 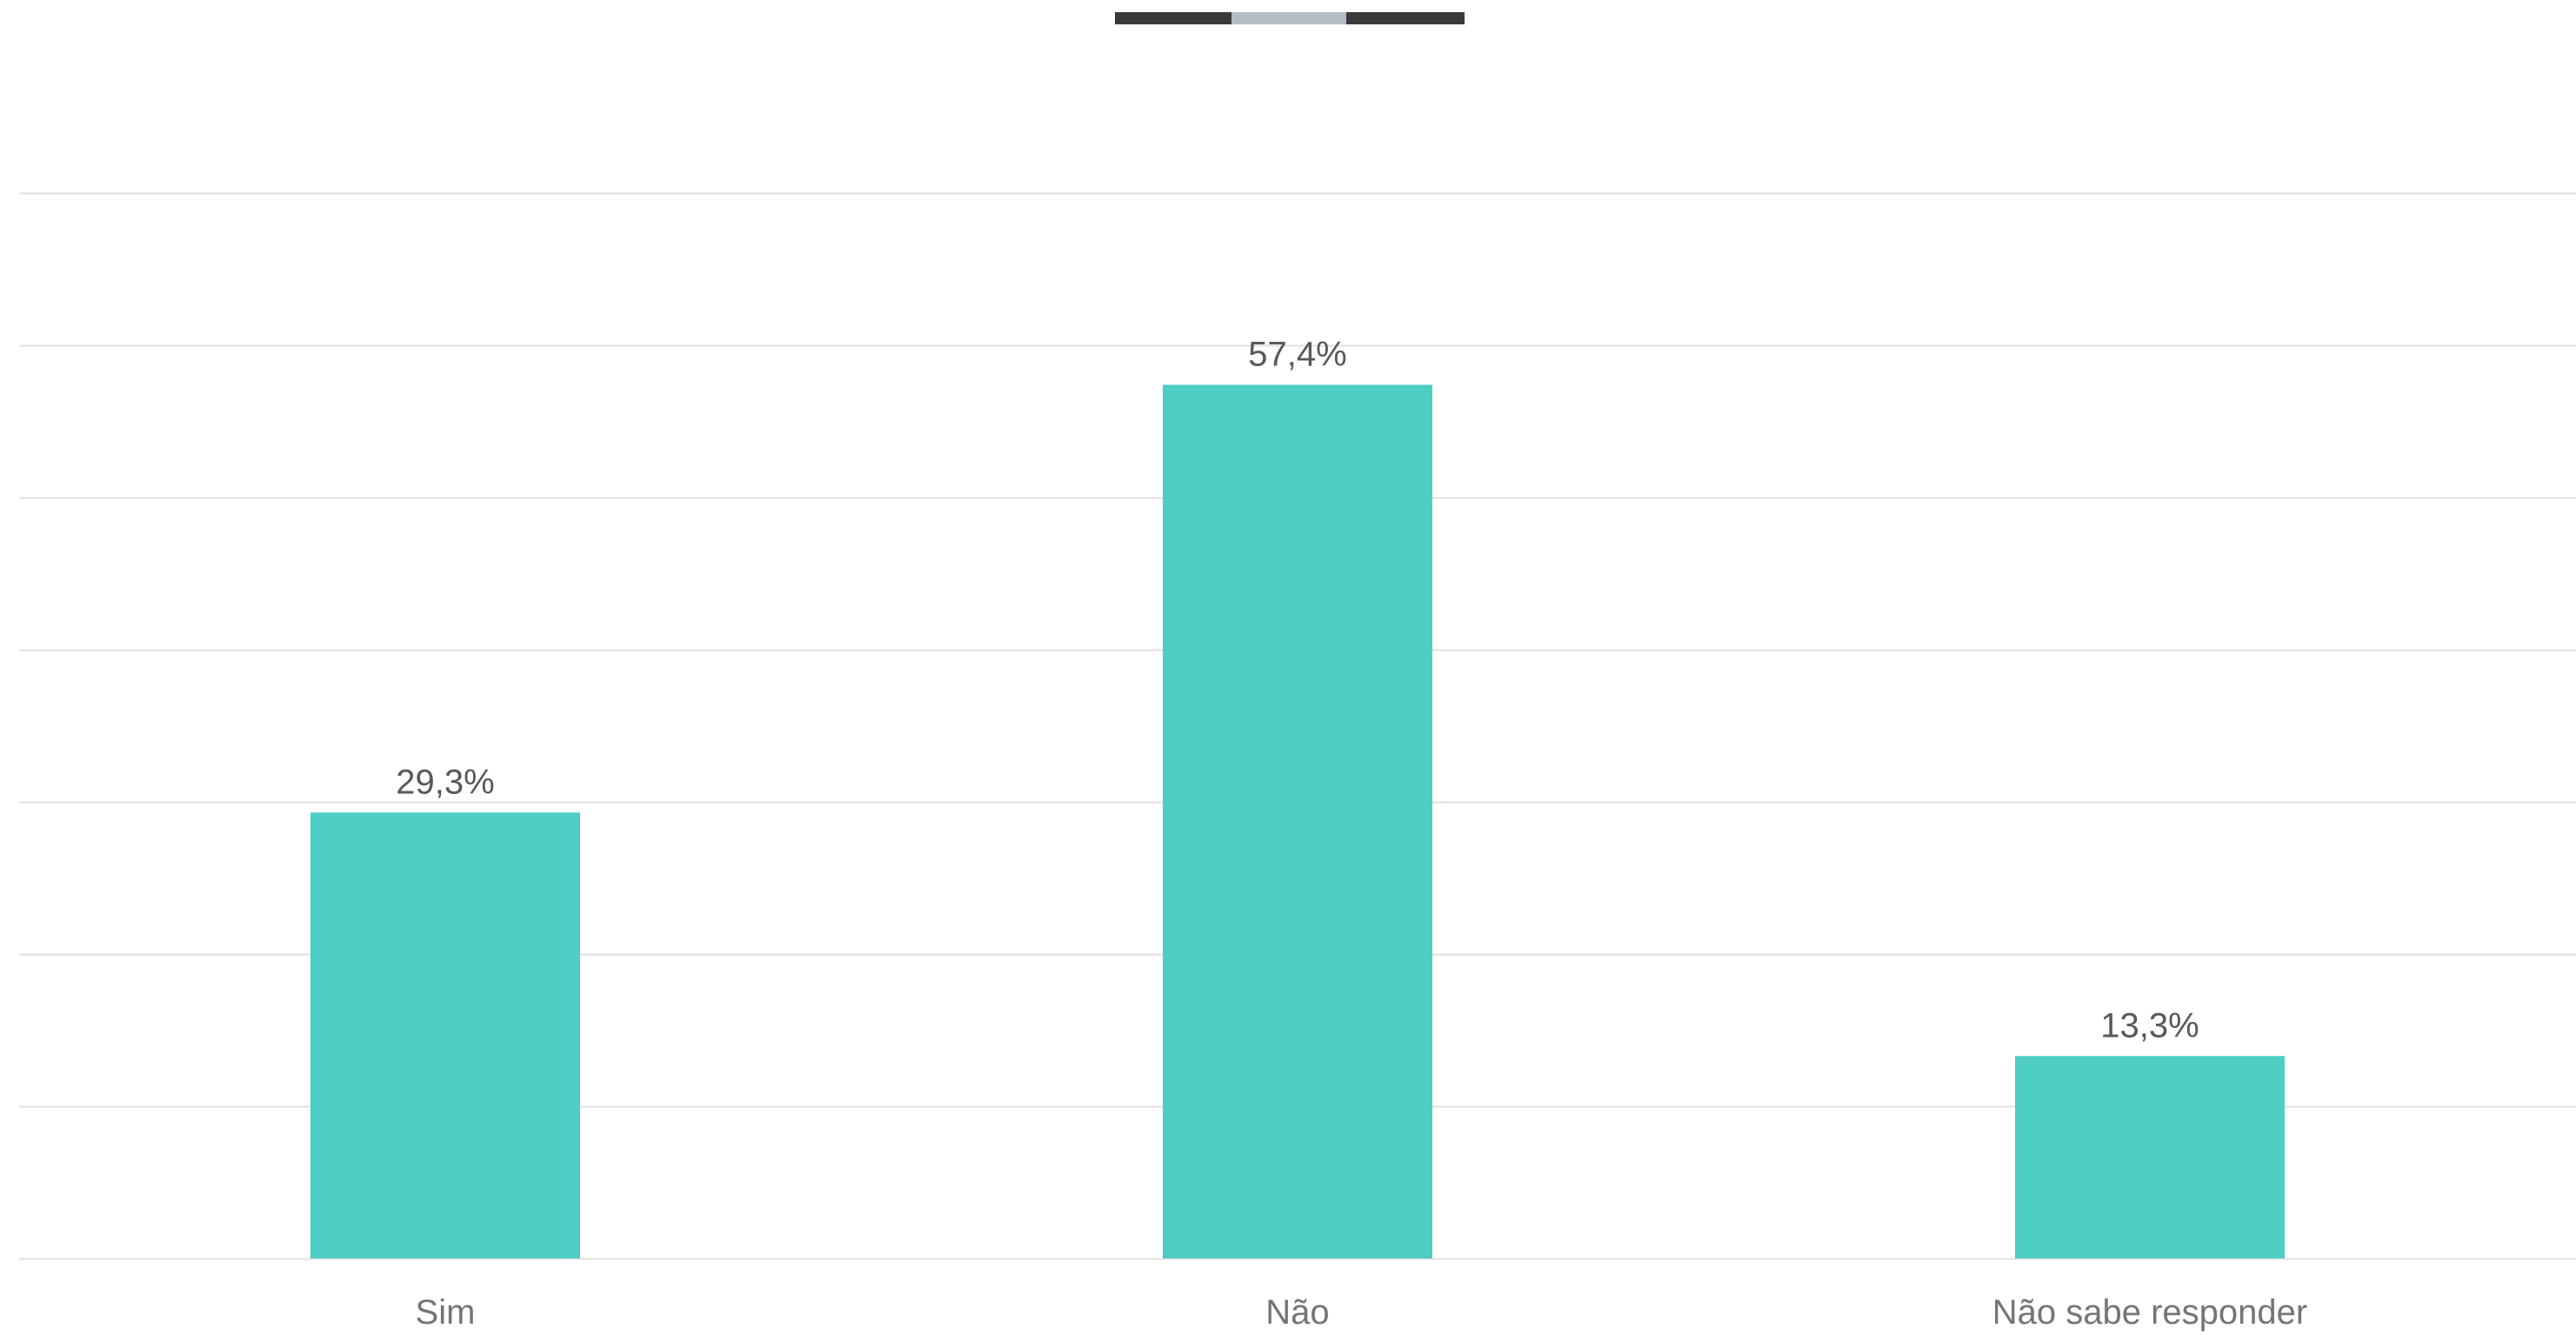 I want to click on x-tick-label: Sim, so click(x=446, y=1312).